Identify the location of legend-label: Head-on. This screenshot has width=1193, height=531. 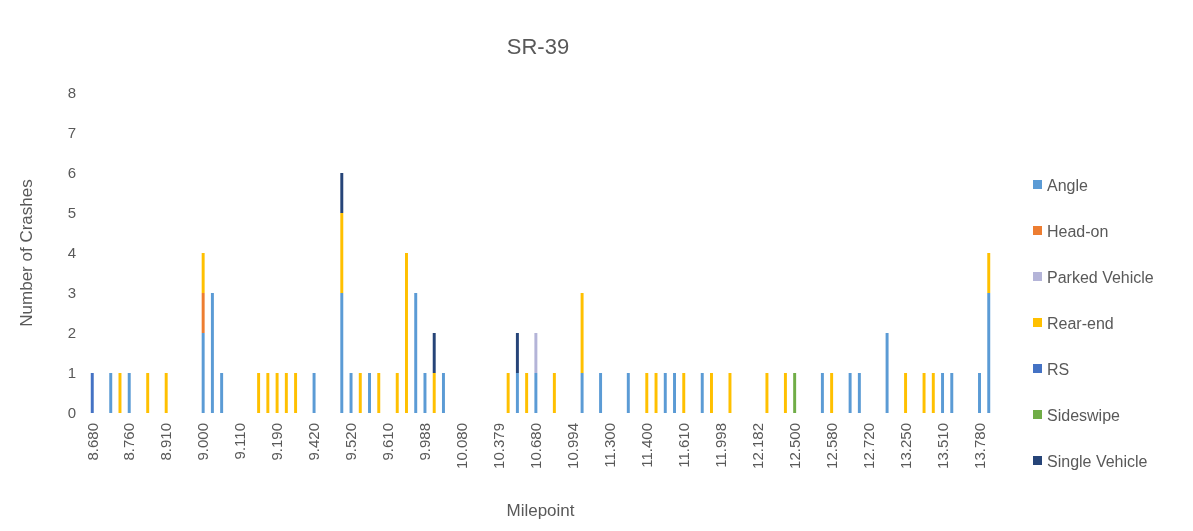
(1078, 231).